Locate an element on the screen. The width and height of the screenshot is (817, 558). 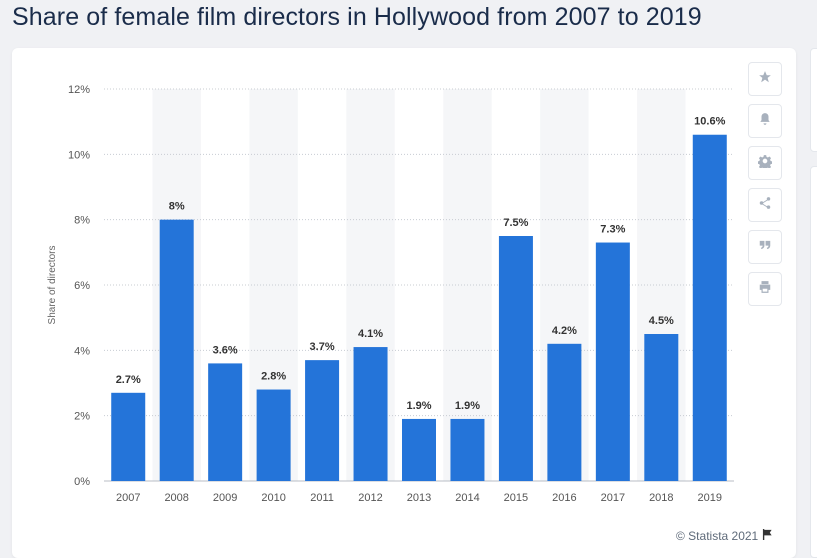
x-tick-label: 2017 is located at coordinates (613, 498).